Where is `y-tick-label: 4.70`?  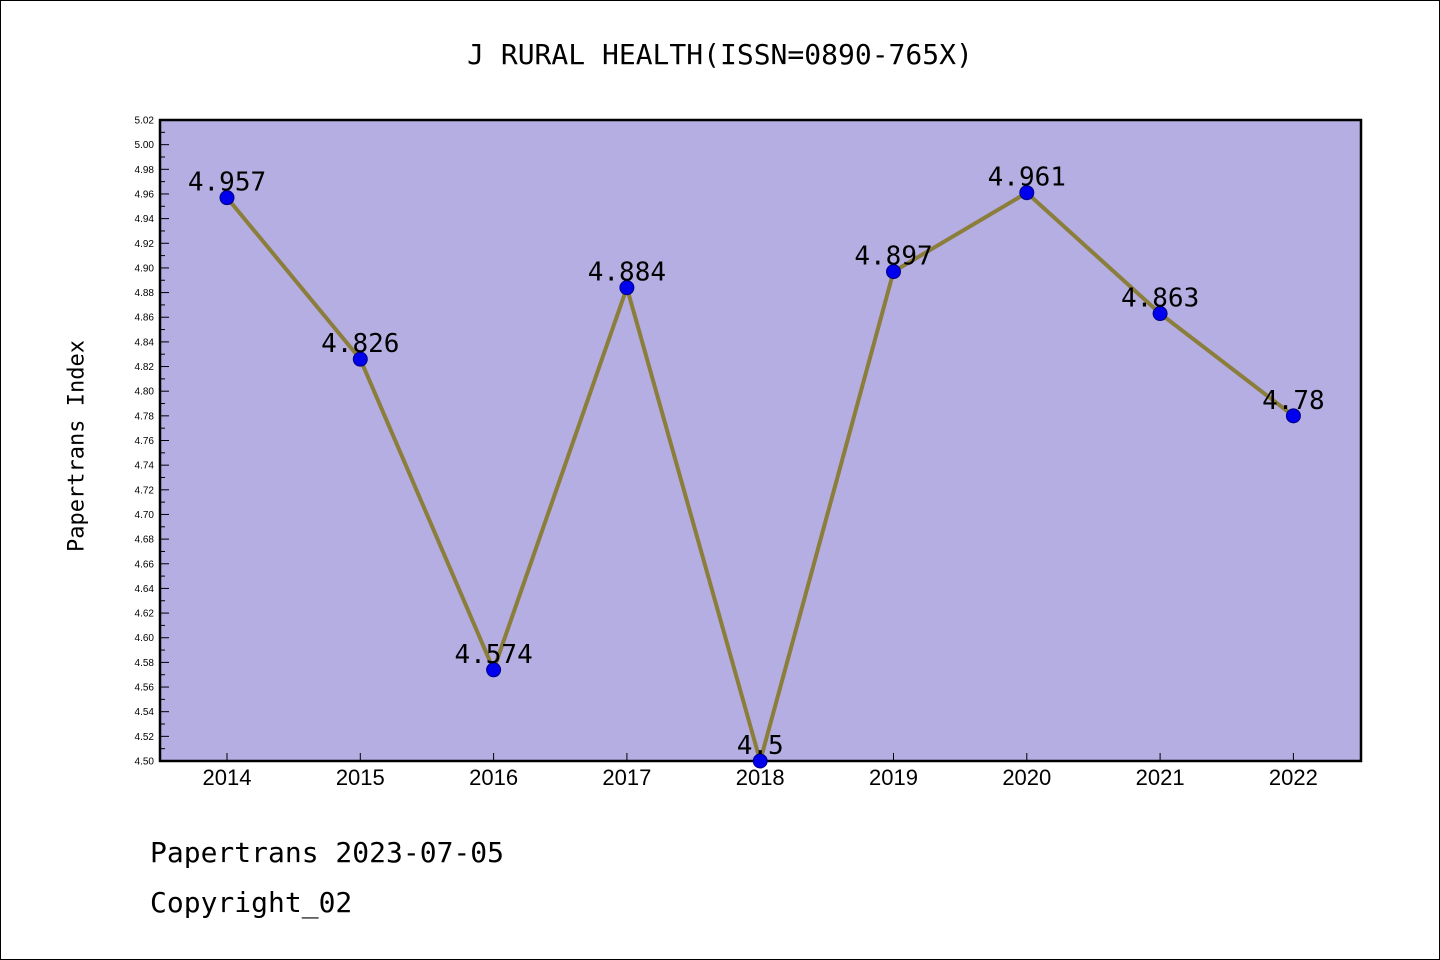
y-tick-label: 4.70 is located at coordinates (145, 515).